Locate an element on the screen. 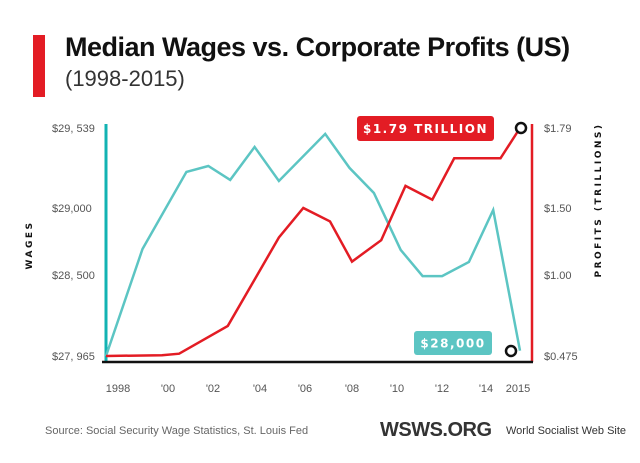  x-tick-label: '12 is located at coordinates (442, 389).